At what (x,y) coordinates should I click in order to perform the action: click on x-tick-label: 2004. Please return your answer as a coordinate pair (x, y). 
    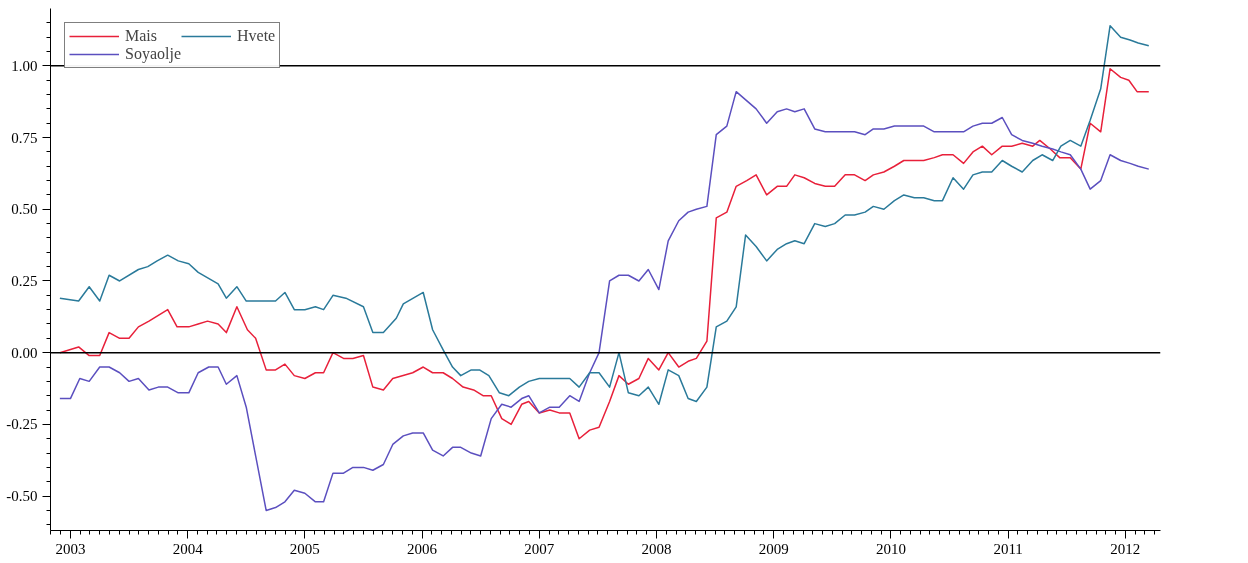
    Looking at the image, I should click on (188, 548).